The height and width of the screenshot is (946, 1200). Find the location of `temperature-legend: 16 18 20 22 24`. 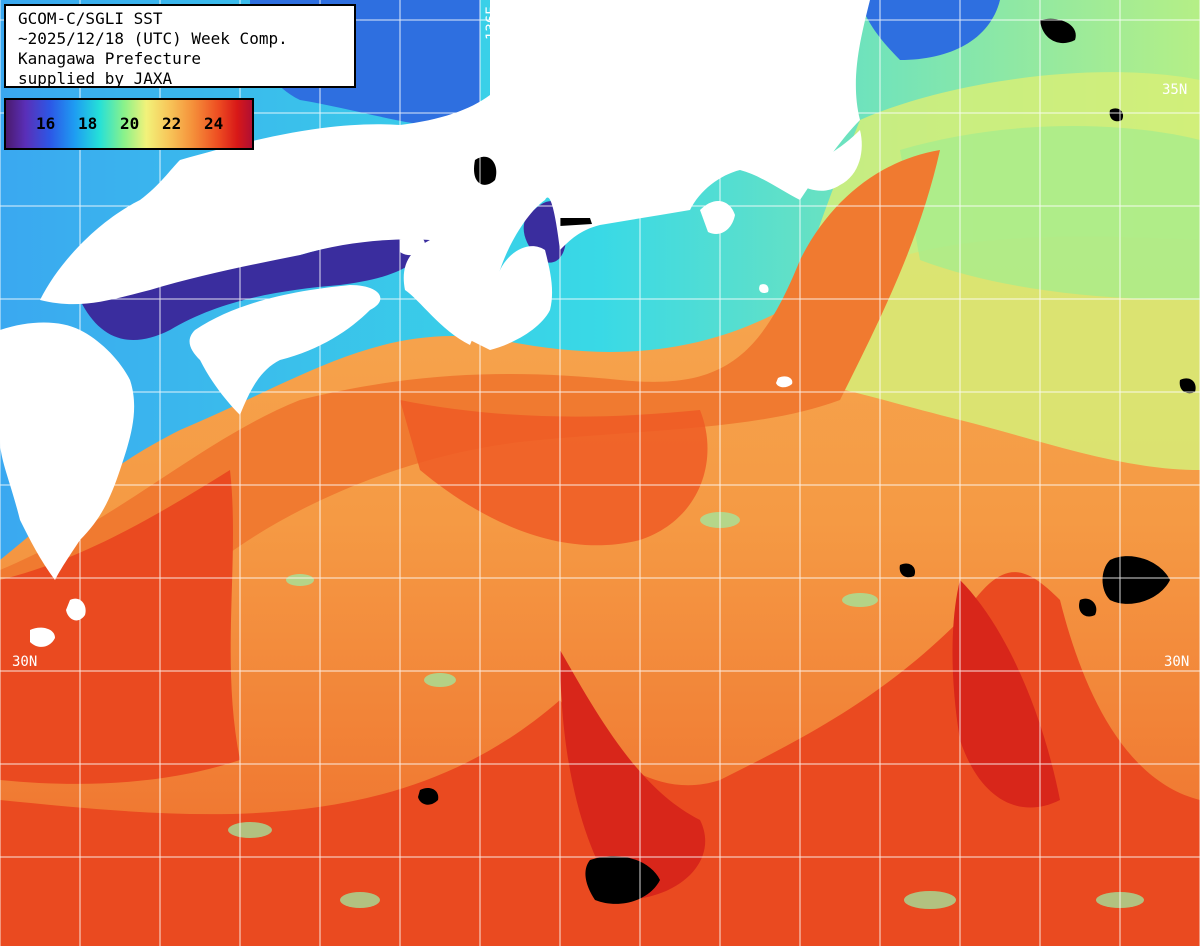

temperature-legend: 16 18 20 22 24 is located at coordinates (129, 124).